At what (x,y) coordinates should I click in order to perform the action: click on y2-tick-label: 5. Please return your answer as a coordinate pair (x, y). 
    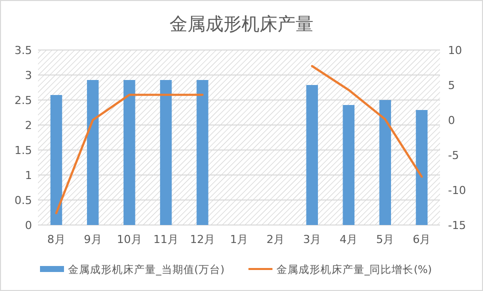
    Looking at the image, I should click on (451, 85).